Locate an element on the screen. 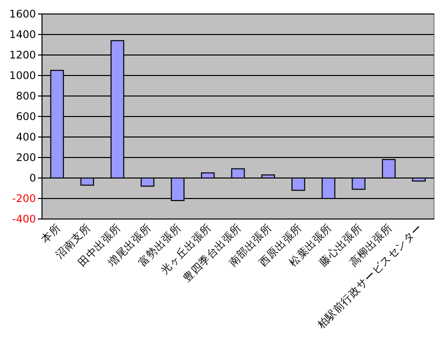  y-tick-label: 1600 is located at coordinates (22, 14).